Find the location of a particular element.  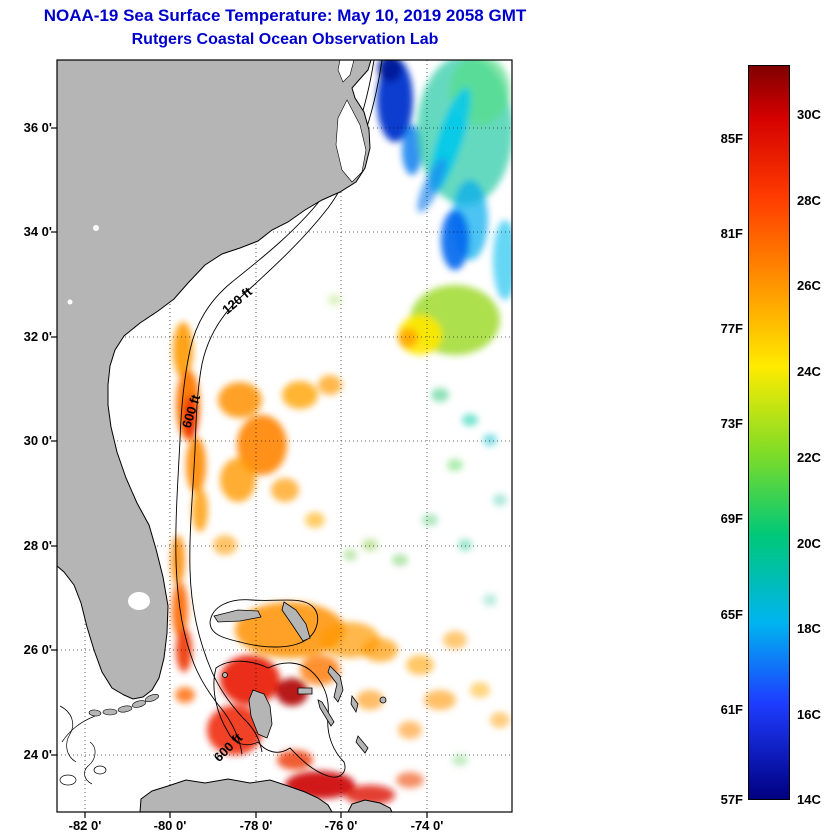

lat-tick-34: 34 0' is located at coordinates (37, 231).